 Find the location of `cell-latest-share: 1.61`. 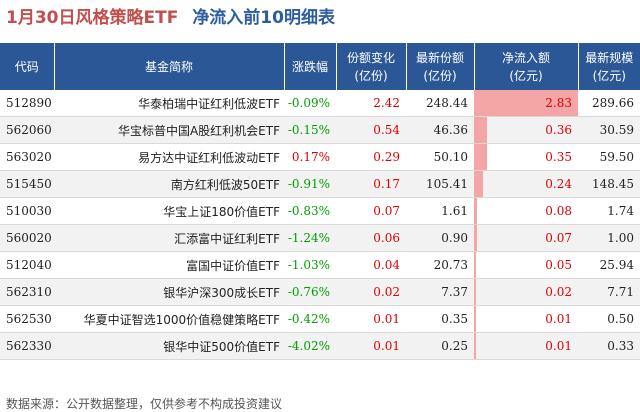

cell-latest-share: 1.61 is located at coordinates (440, 211).